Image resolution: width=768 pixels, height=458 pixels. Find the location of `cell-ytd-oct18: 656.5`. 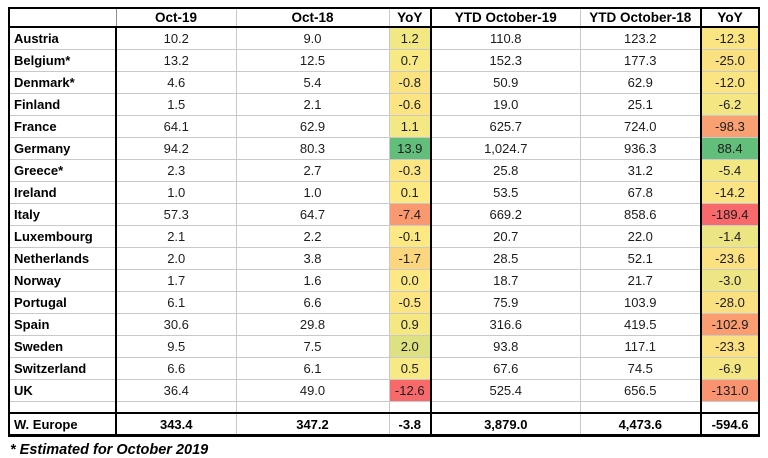

cell-ytd-oct18: 656.5 is located at coordinates (641, 390).